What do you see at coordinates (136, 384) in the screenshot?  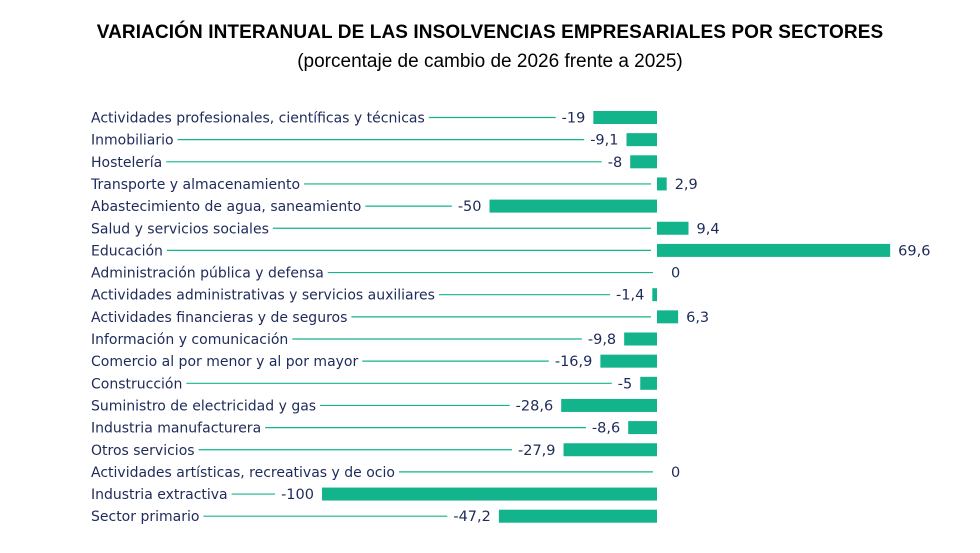 I see `category-label: Construcción` at bounding box center [136, 384].